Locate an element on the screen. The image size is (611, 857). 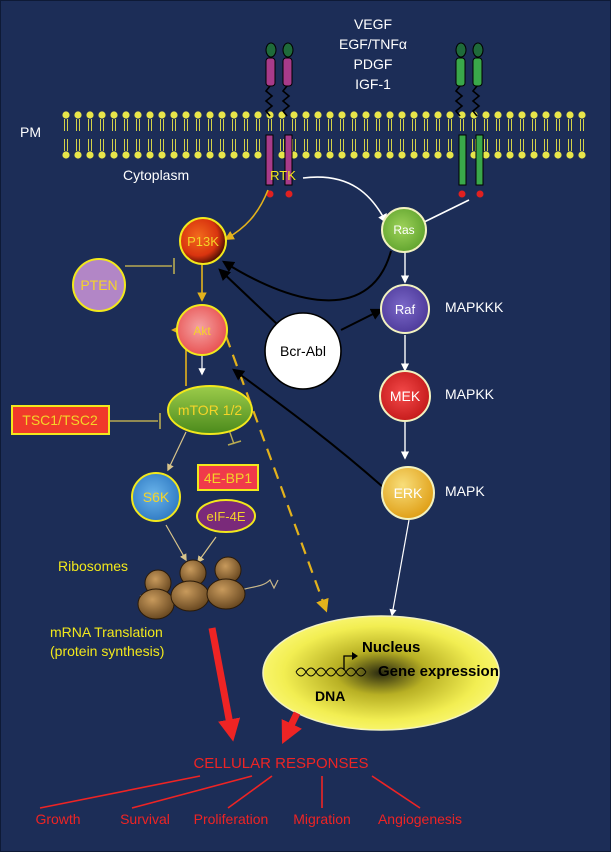
arrow-s6k-to-ribosomes is located at coordinates (176, 543).